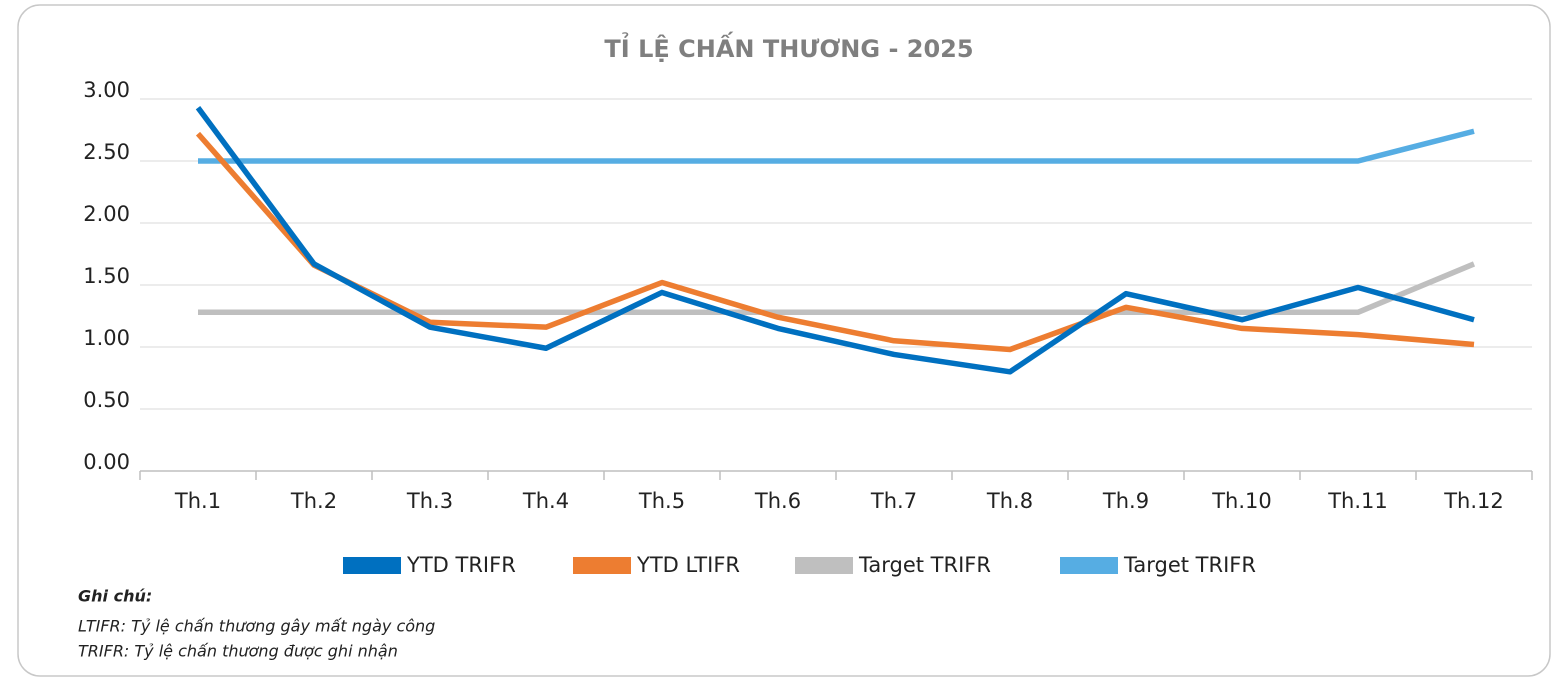  Describe the element at coordinates (1357, 501) in the screenshot. I see `x-tick-label: Th.11` at that location.